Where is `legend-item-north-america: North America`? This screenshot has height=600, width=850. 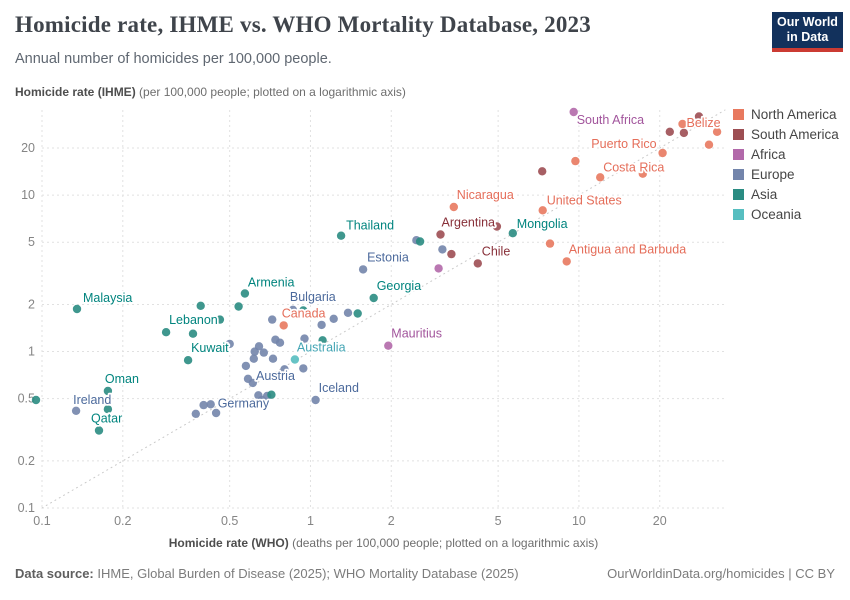
legend-item-north-america: North America is located at coordinates (786, 114).